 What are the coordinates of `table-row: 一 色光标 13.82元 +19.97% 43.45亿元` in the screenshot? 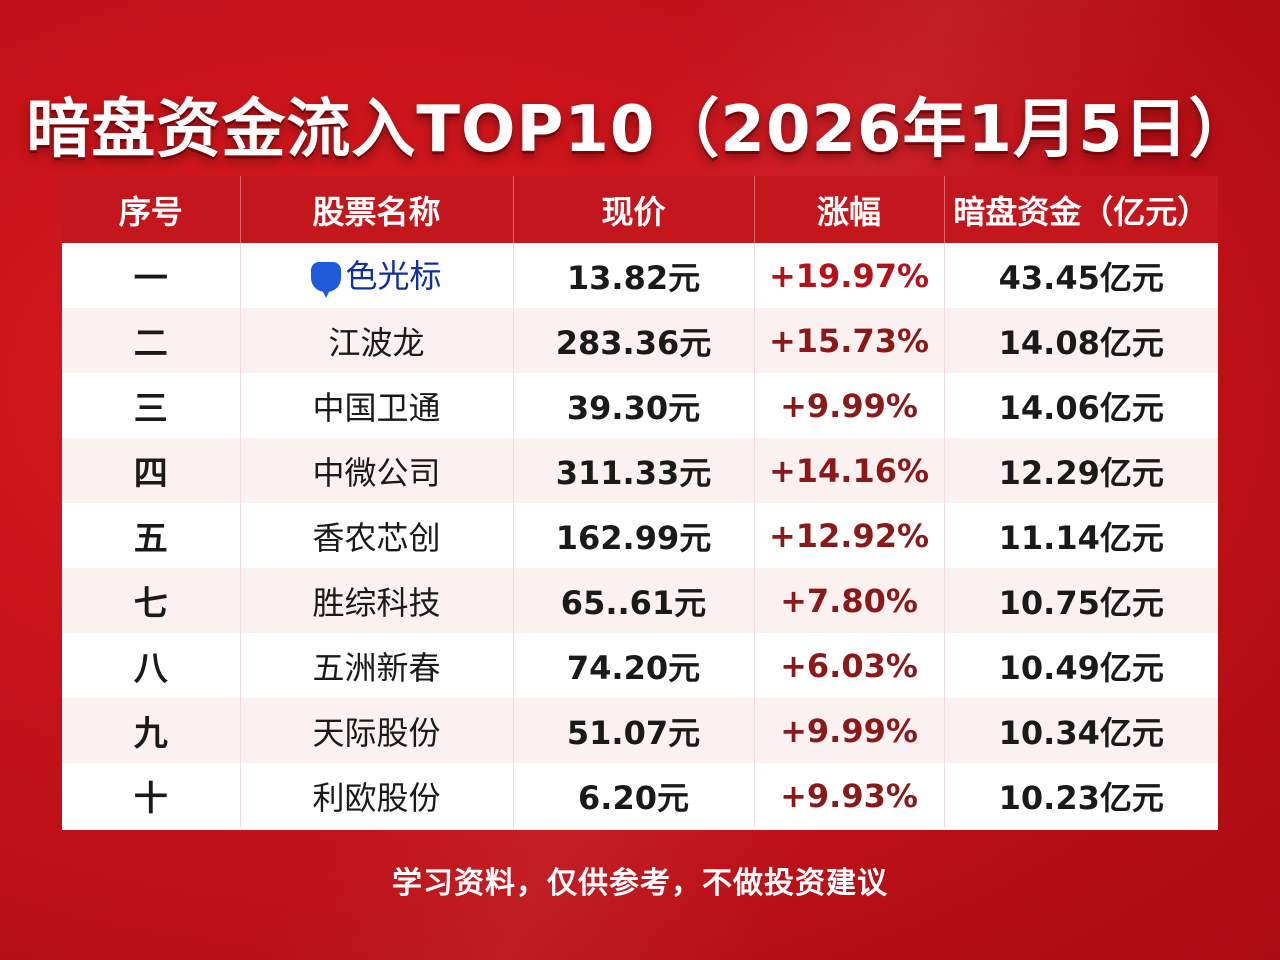 It's located at (640, 275).